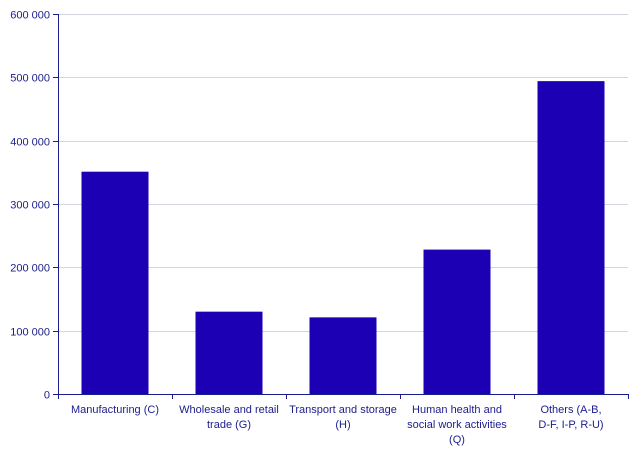 The height and width of the screenshot is (453, 643). Describe the element at coordinates (30, 333) in the screenshot. I see `y-tick-label: 100 000` at that location.